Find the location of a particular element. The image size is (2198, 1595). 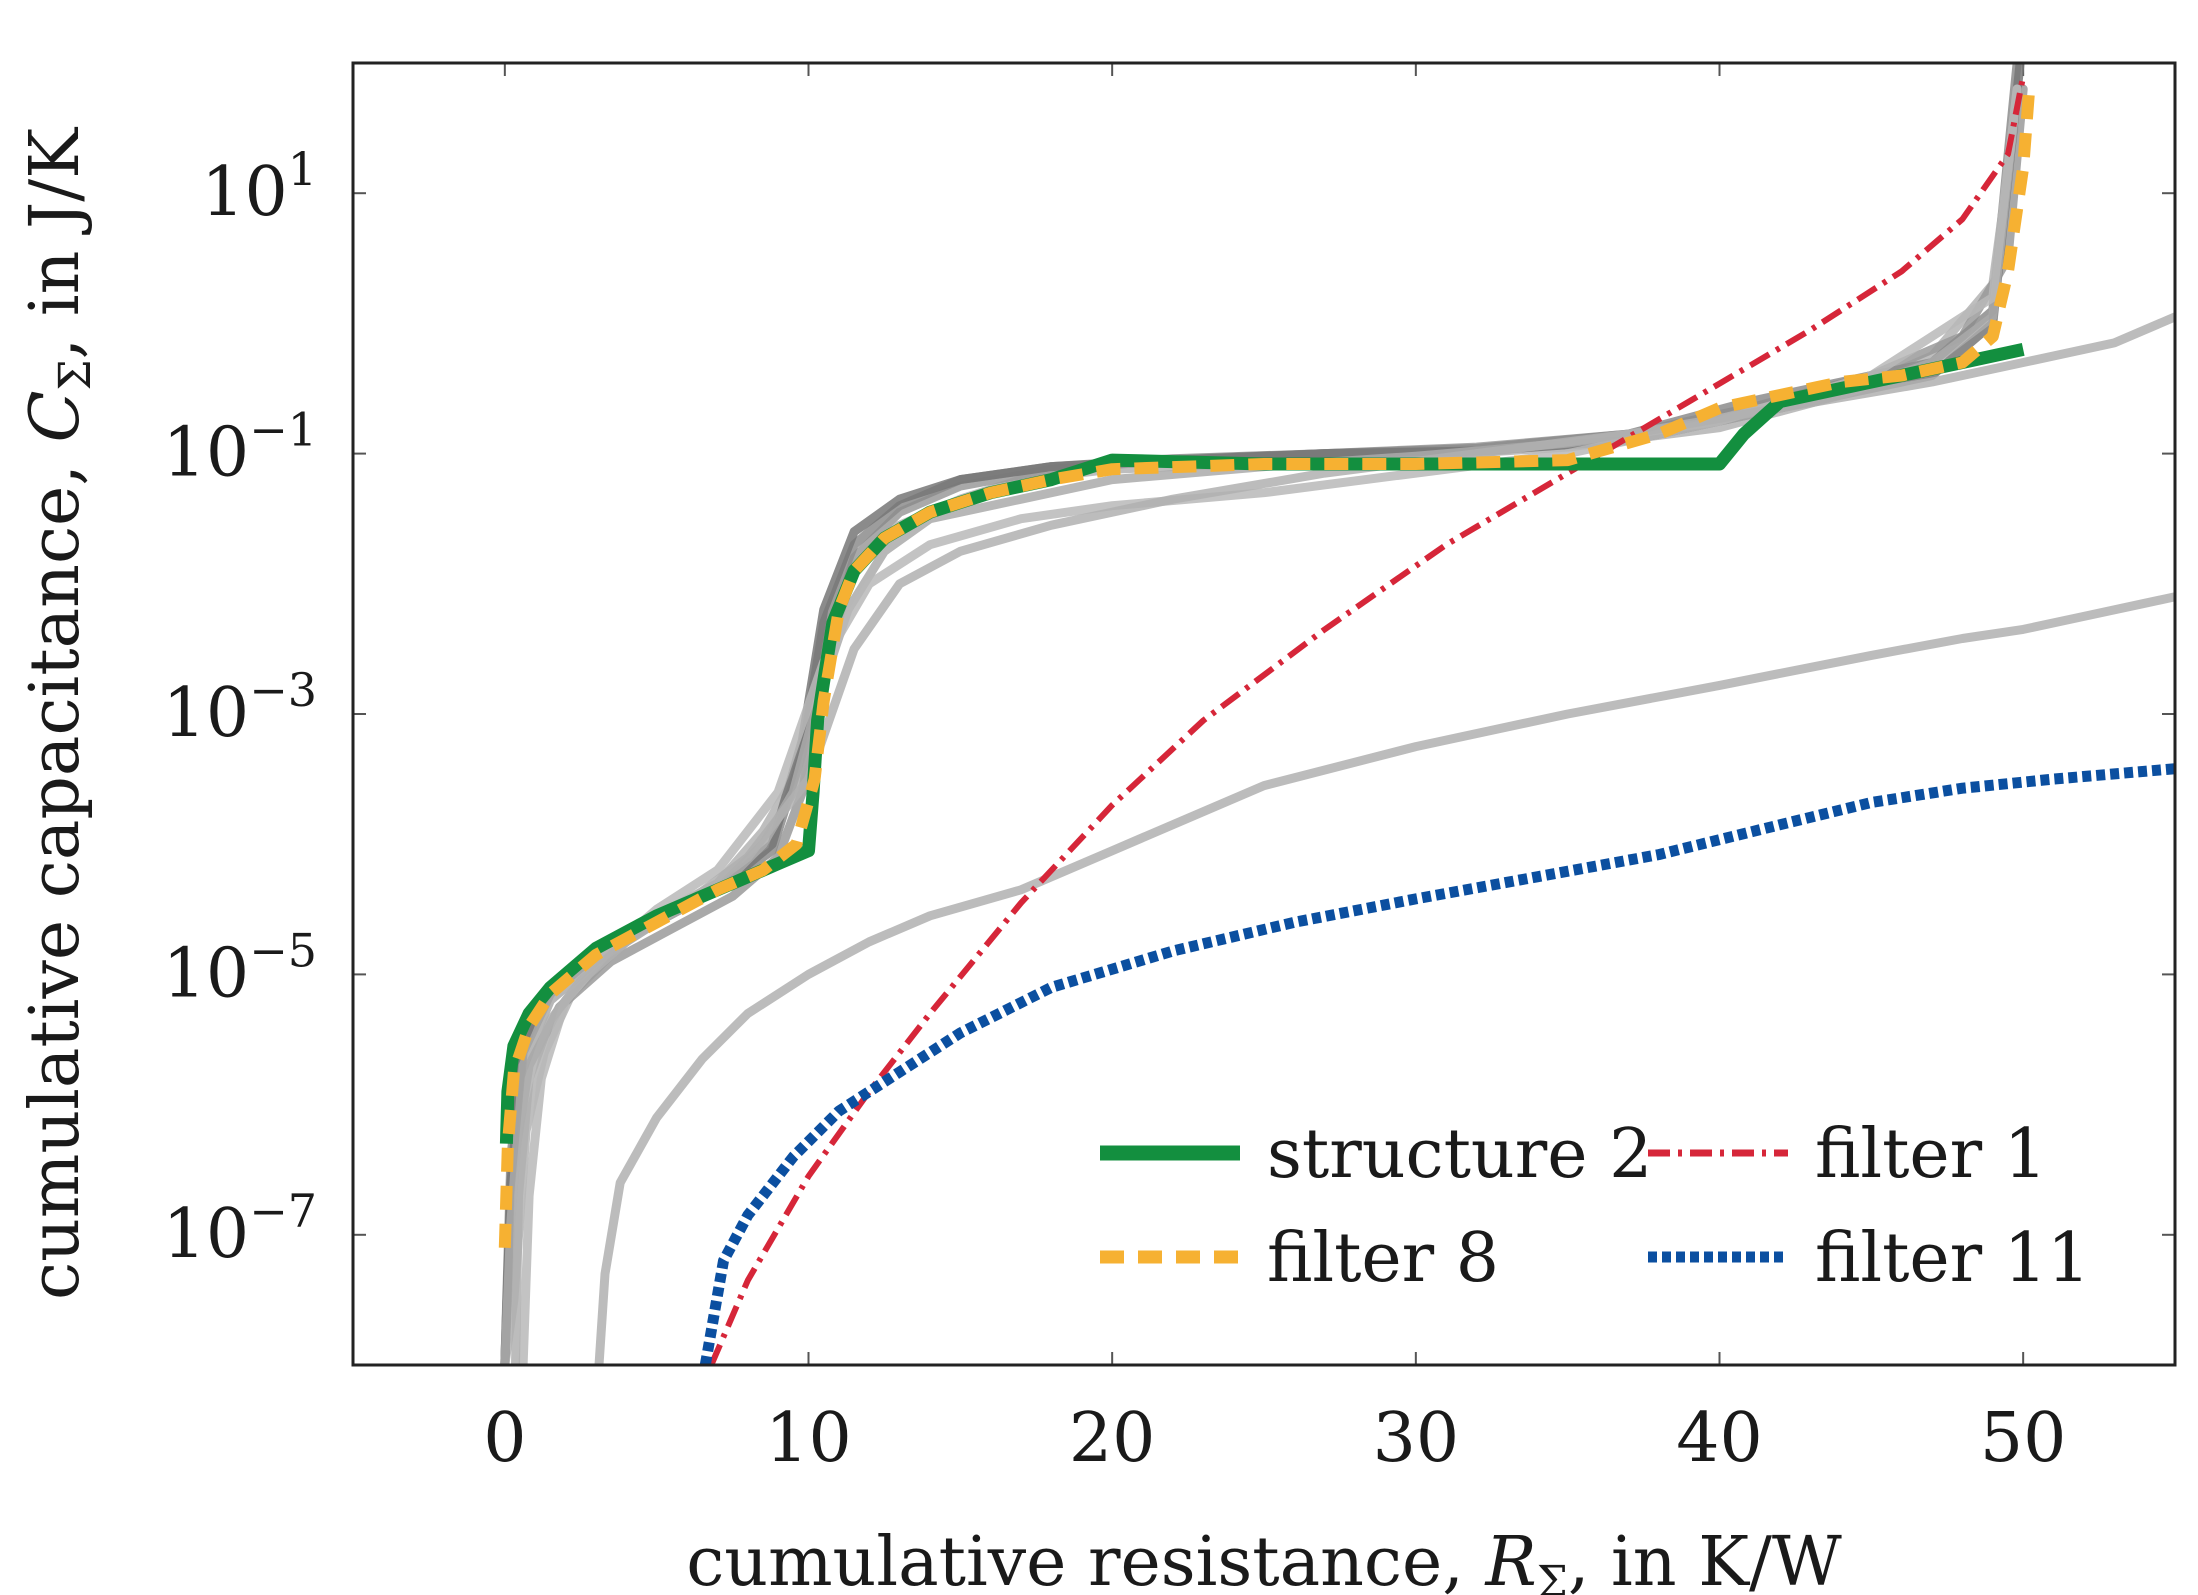

legend-label-structure-2: structure 2 is located at coordinates (1459, 1154).